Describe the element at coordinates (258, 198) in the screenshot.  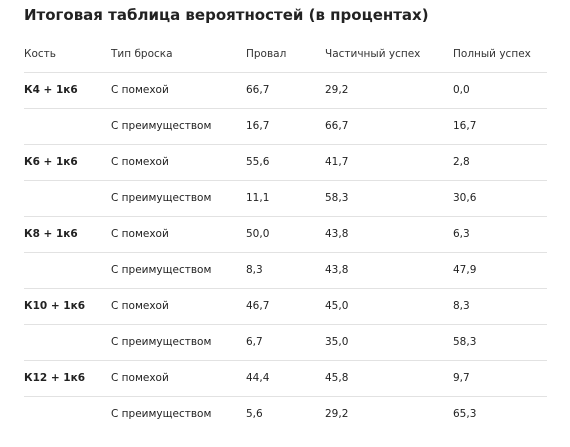
I see `probability: 11,1` at that location.